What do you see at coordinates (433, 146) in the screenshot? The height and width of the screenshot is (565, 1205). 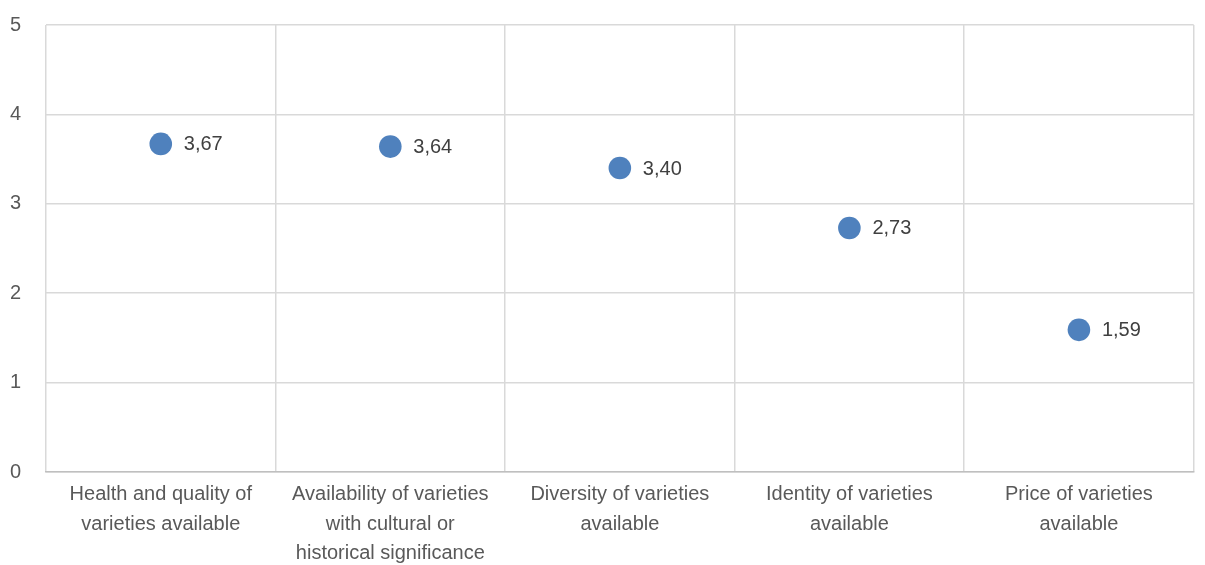 I see `data-label: 3,64` at bounding box center [433, 146].